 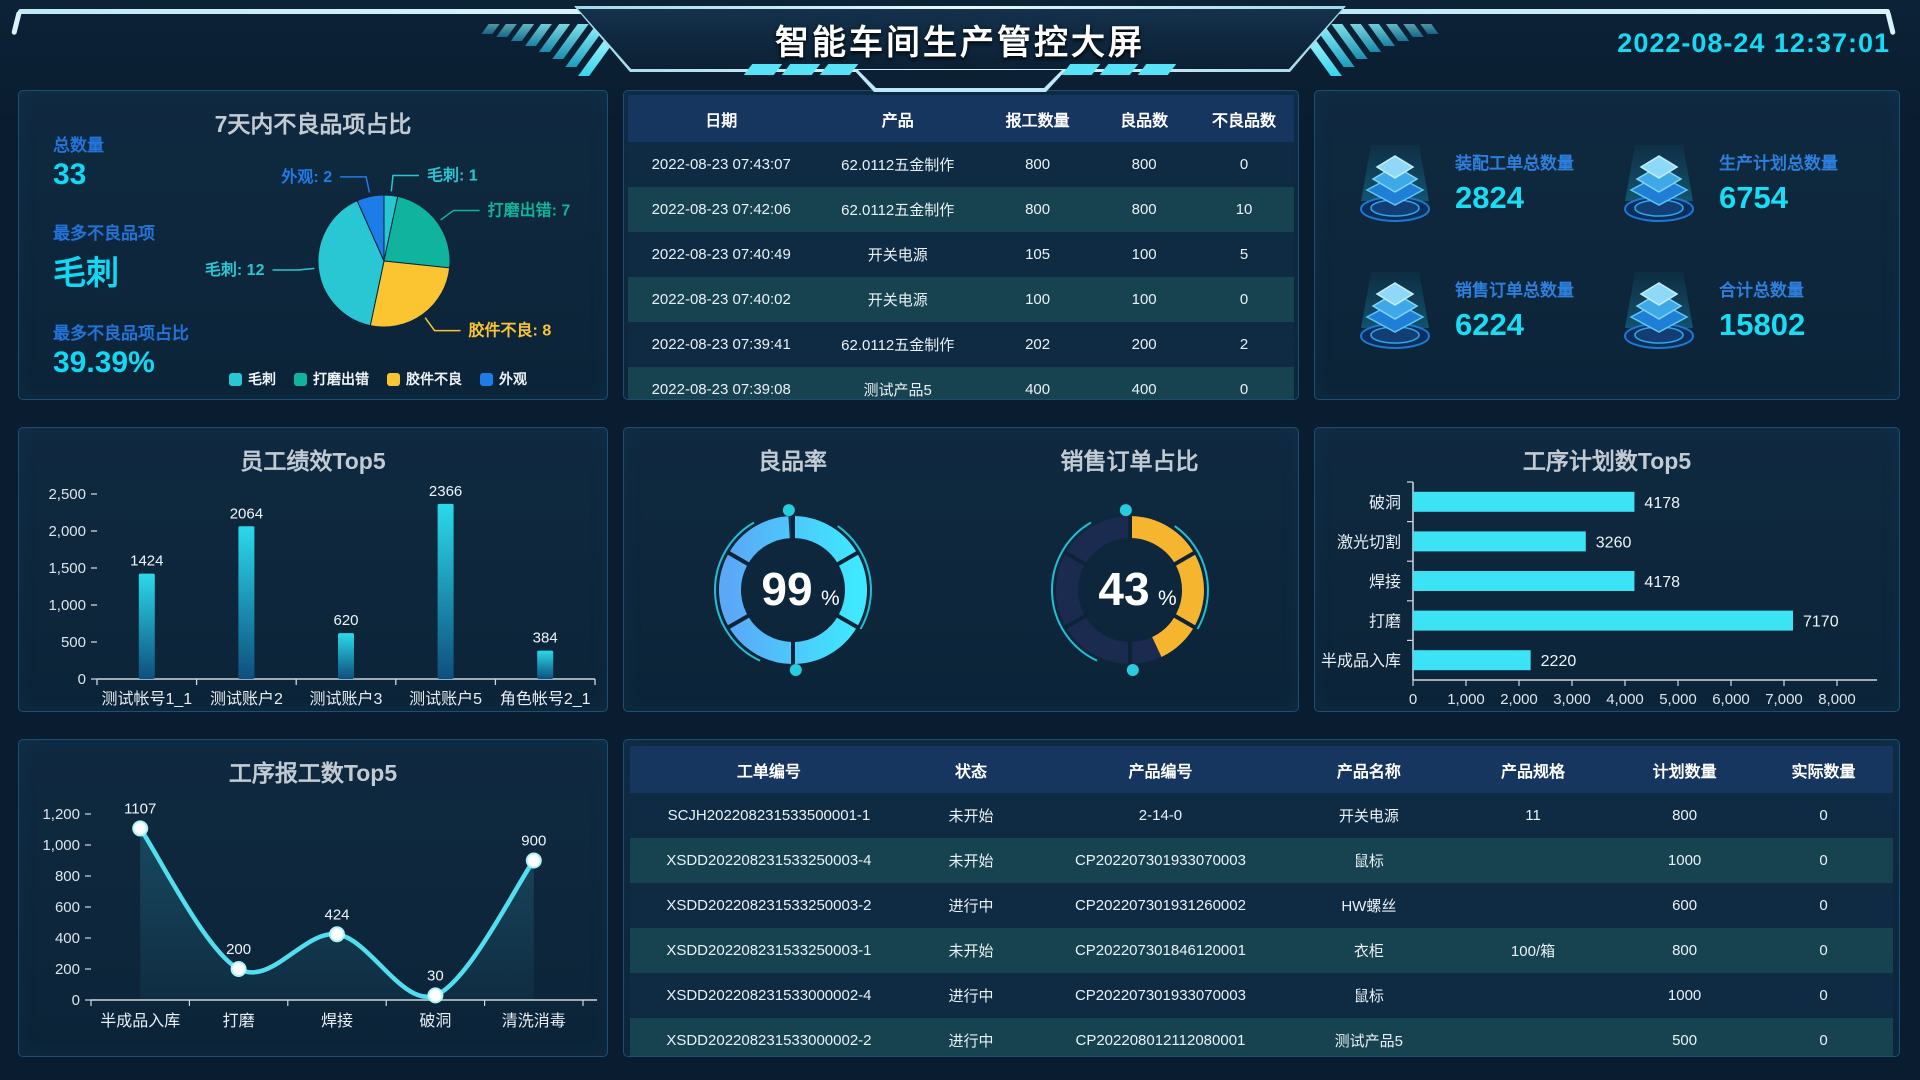 I want to click on title-band-chin, so click(x=960, y=79).